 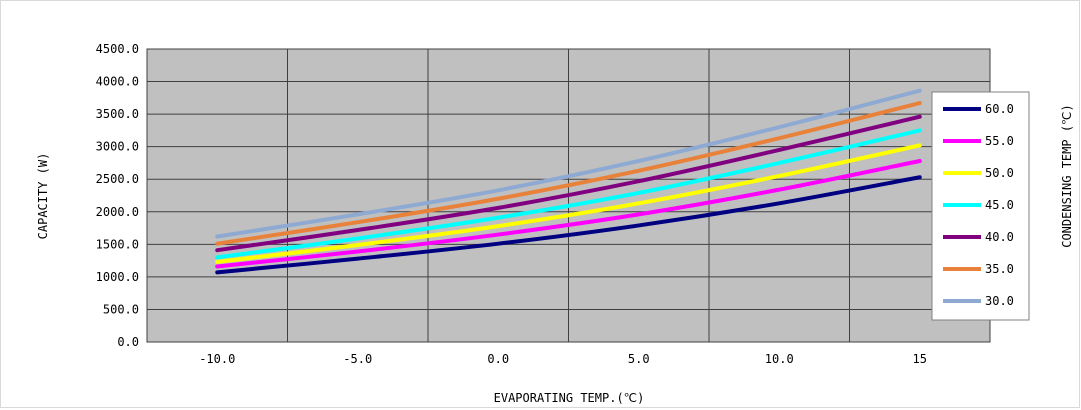 What do you see at coordinates (999, 237) in the screenshot?
I see `legend-label-40.0: 40.0` at bounding box center [999, 237].